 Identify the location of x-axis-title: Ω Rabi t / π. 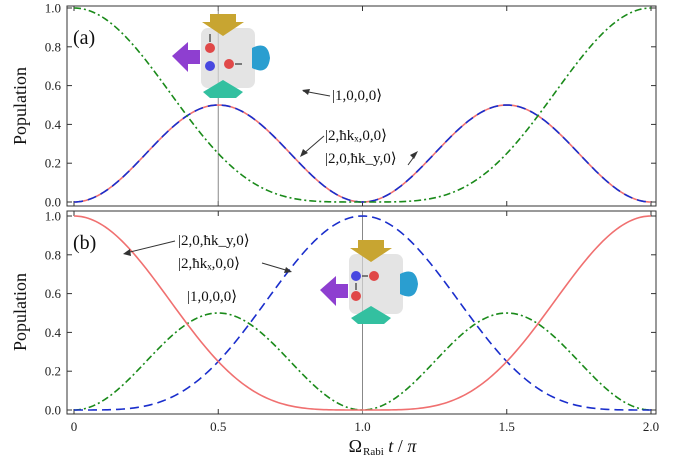
(383, 447).